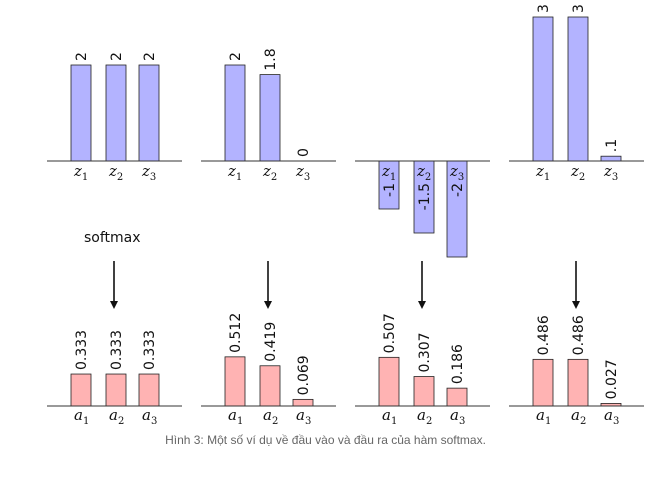 The image size is (651, 490). What do you see at coordinates (304, 375) in the screenshot?
I see `output-value-label-2-3: 0.069` at bounding box center [304, 375].